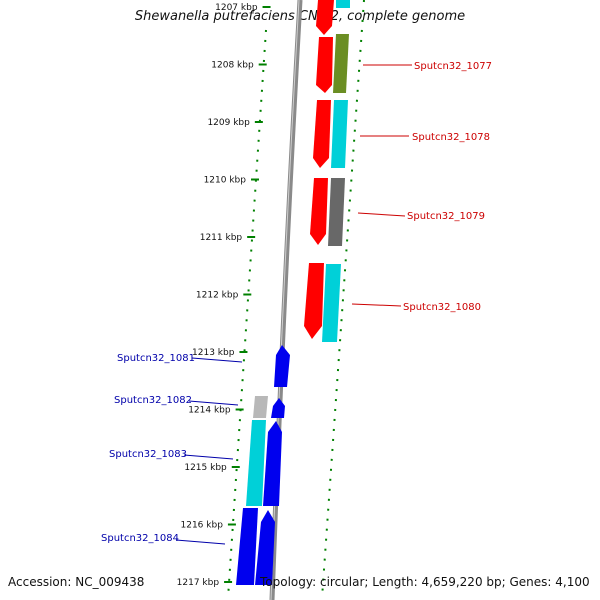 The image size is (600, 600). I want to click on gene-1077-companion, so click(341, 63).